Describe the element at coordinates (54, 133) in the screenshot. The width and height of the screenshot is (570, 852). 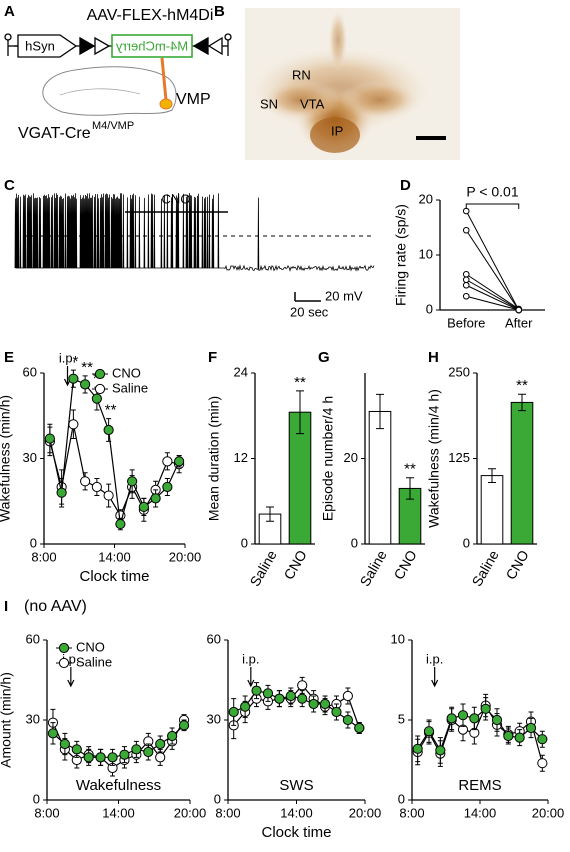
I see `mouse-line: VGAT-Cre` at that location.